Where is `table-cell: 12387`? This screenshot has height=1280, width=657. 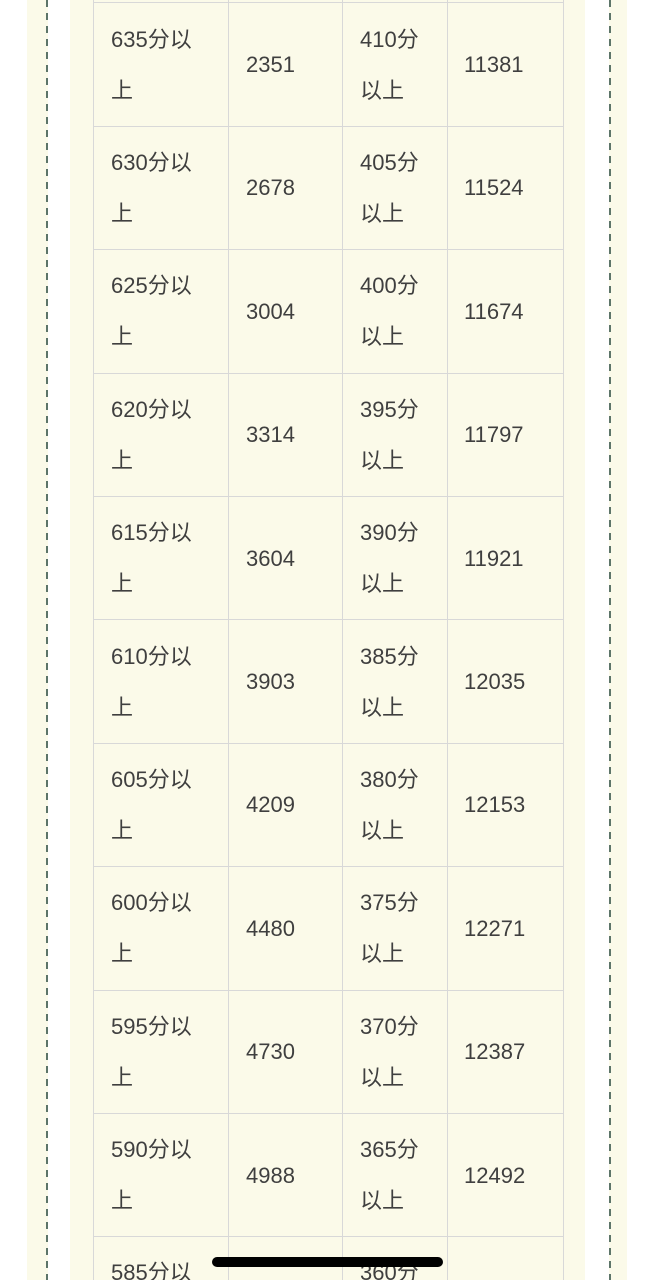
table-cell: 12387 is located at coordinates (505, 1051).